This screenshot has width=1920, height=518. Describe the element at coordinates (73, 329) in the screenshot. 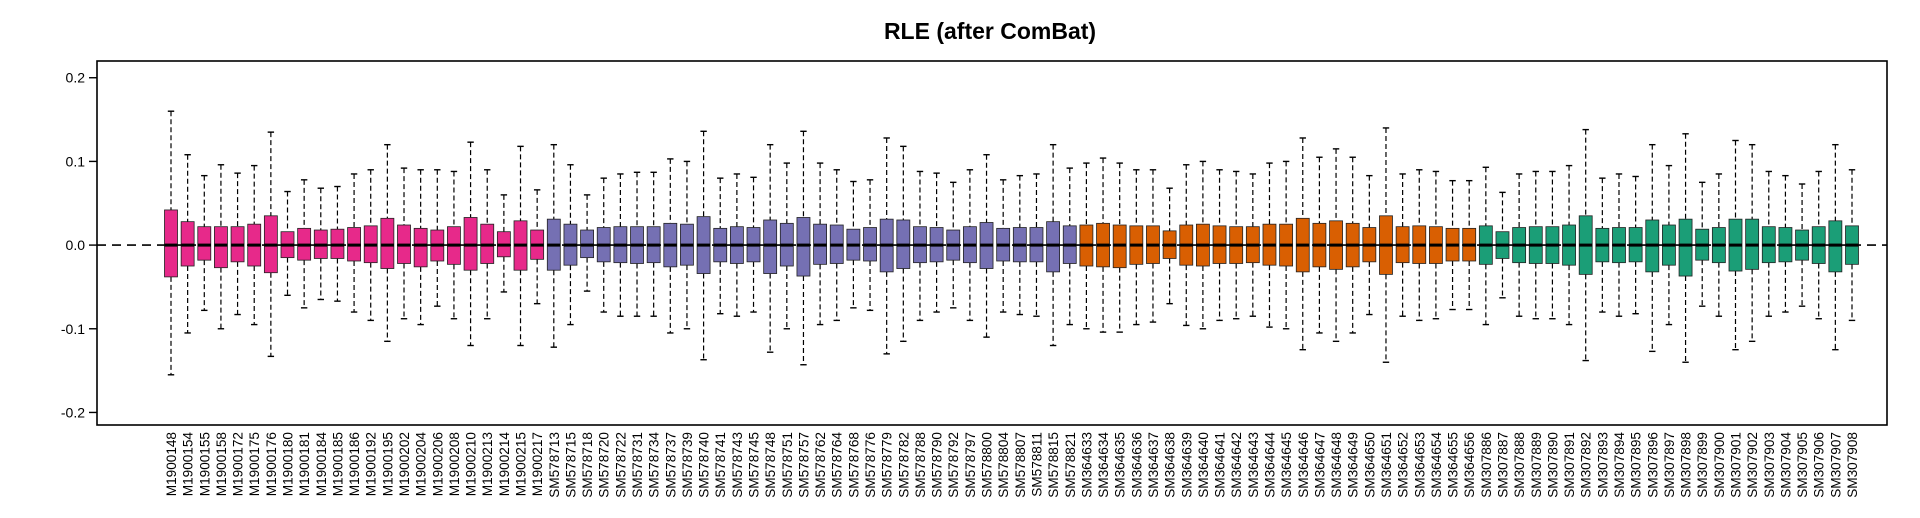

I see `y-tick-label: -0.1` at that location.